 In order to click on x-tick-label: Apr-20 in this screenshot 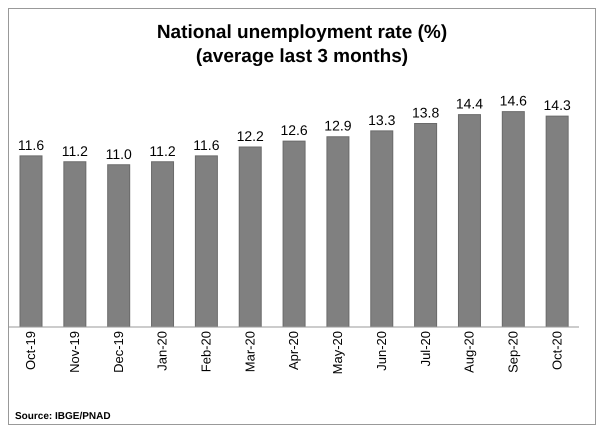, I will do `click(294, 350)`.